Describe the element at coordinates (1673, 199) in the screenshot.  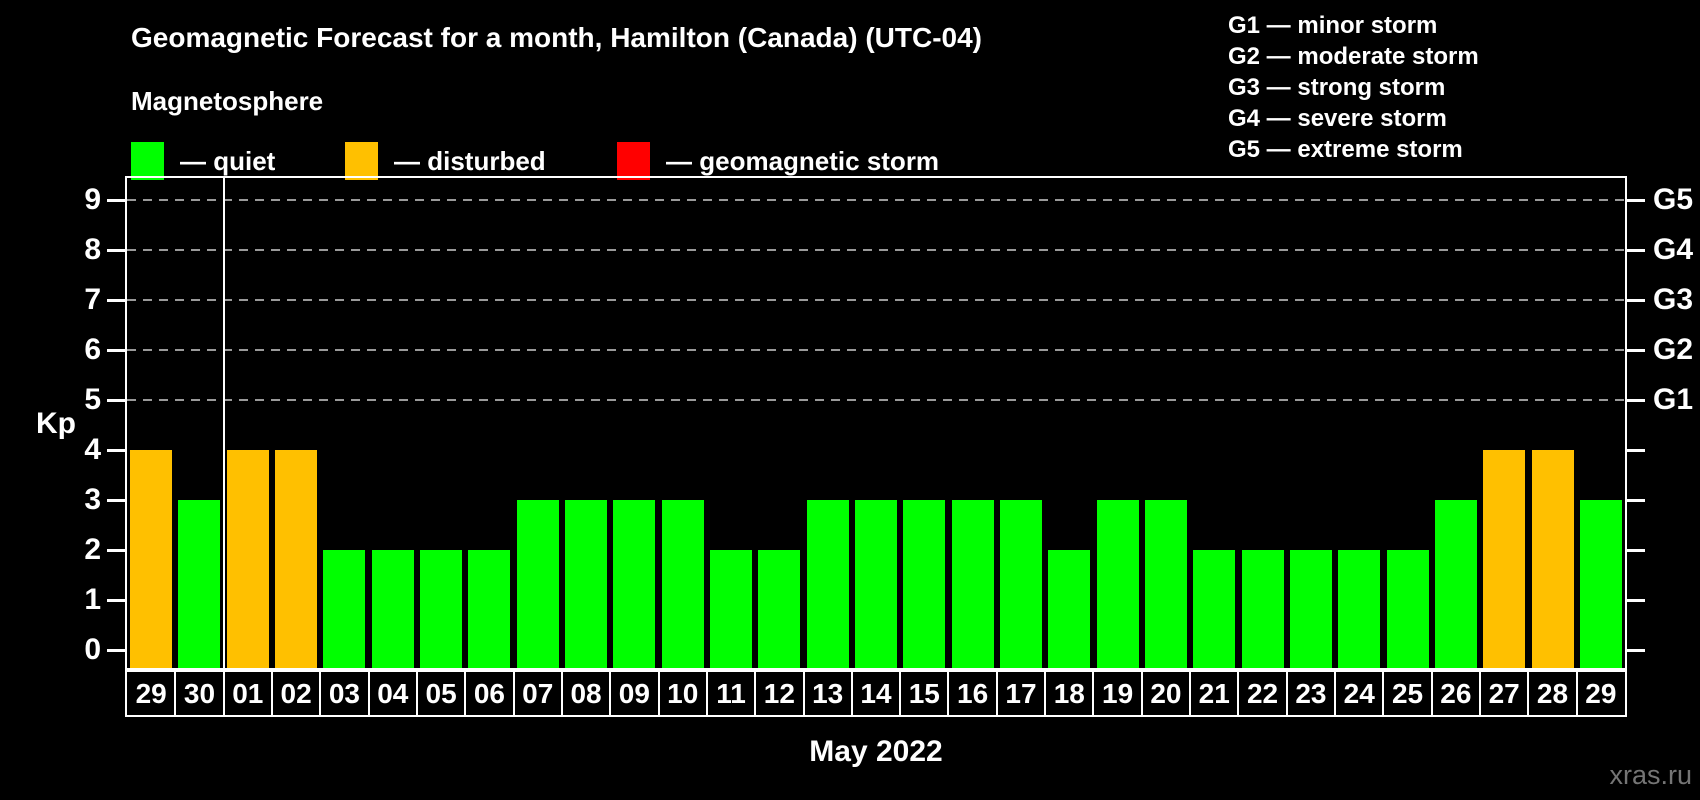
I see `g-scale-label: G5` at that location.